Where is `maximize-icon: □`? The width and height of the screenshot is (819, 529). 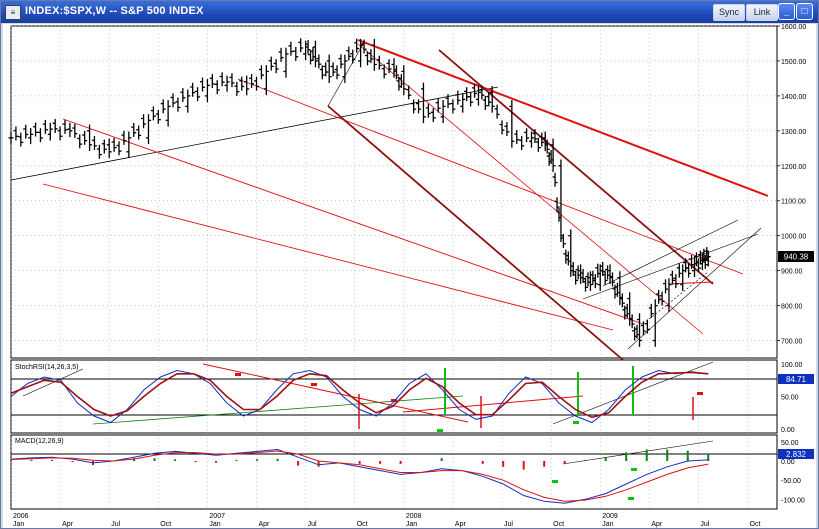 maximize-icon: □ is located at coordinates (804, 11).